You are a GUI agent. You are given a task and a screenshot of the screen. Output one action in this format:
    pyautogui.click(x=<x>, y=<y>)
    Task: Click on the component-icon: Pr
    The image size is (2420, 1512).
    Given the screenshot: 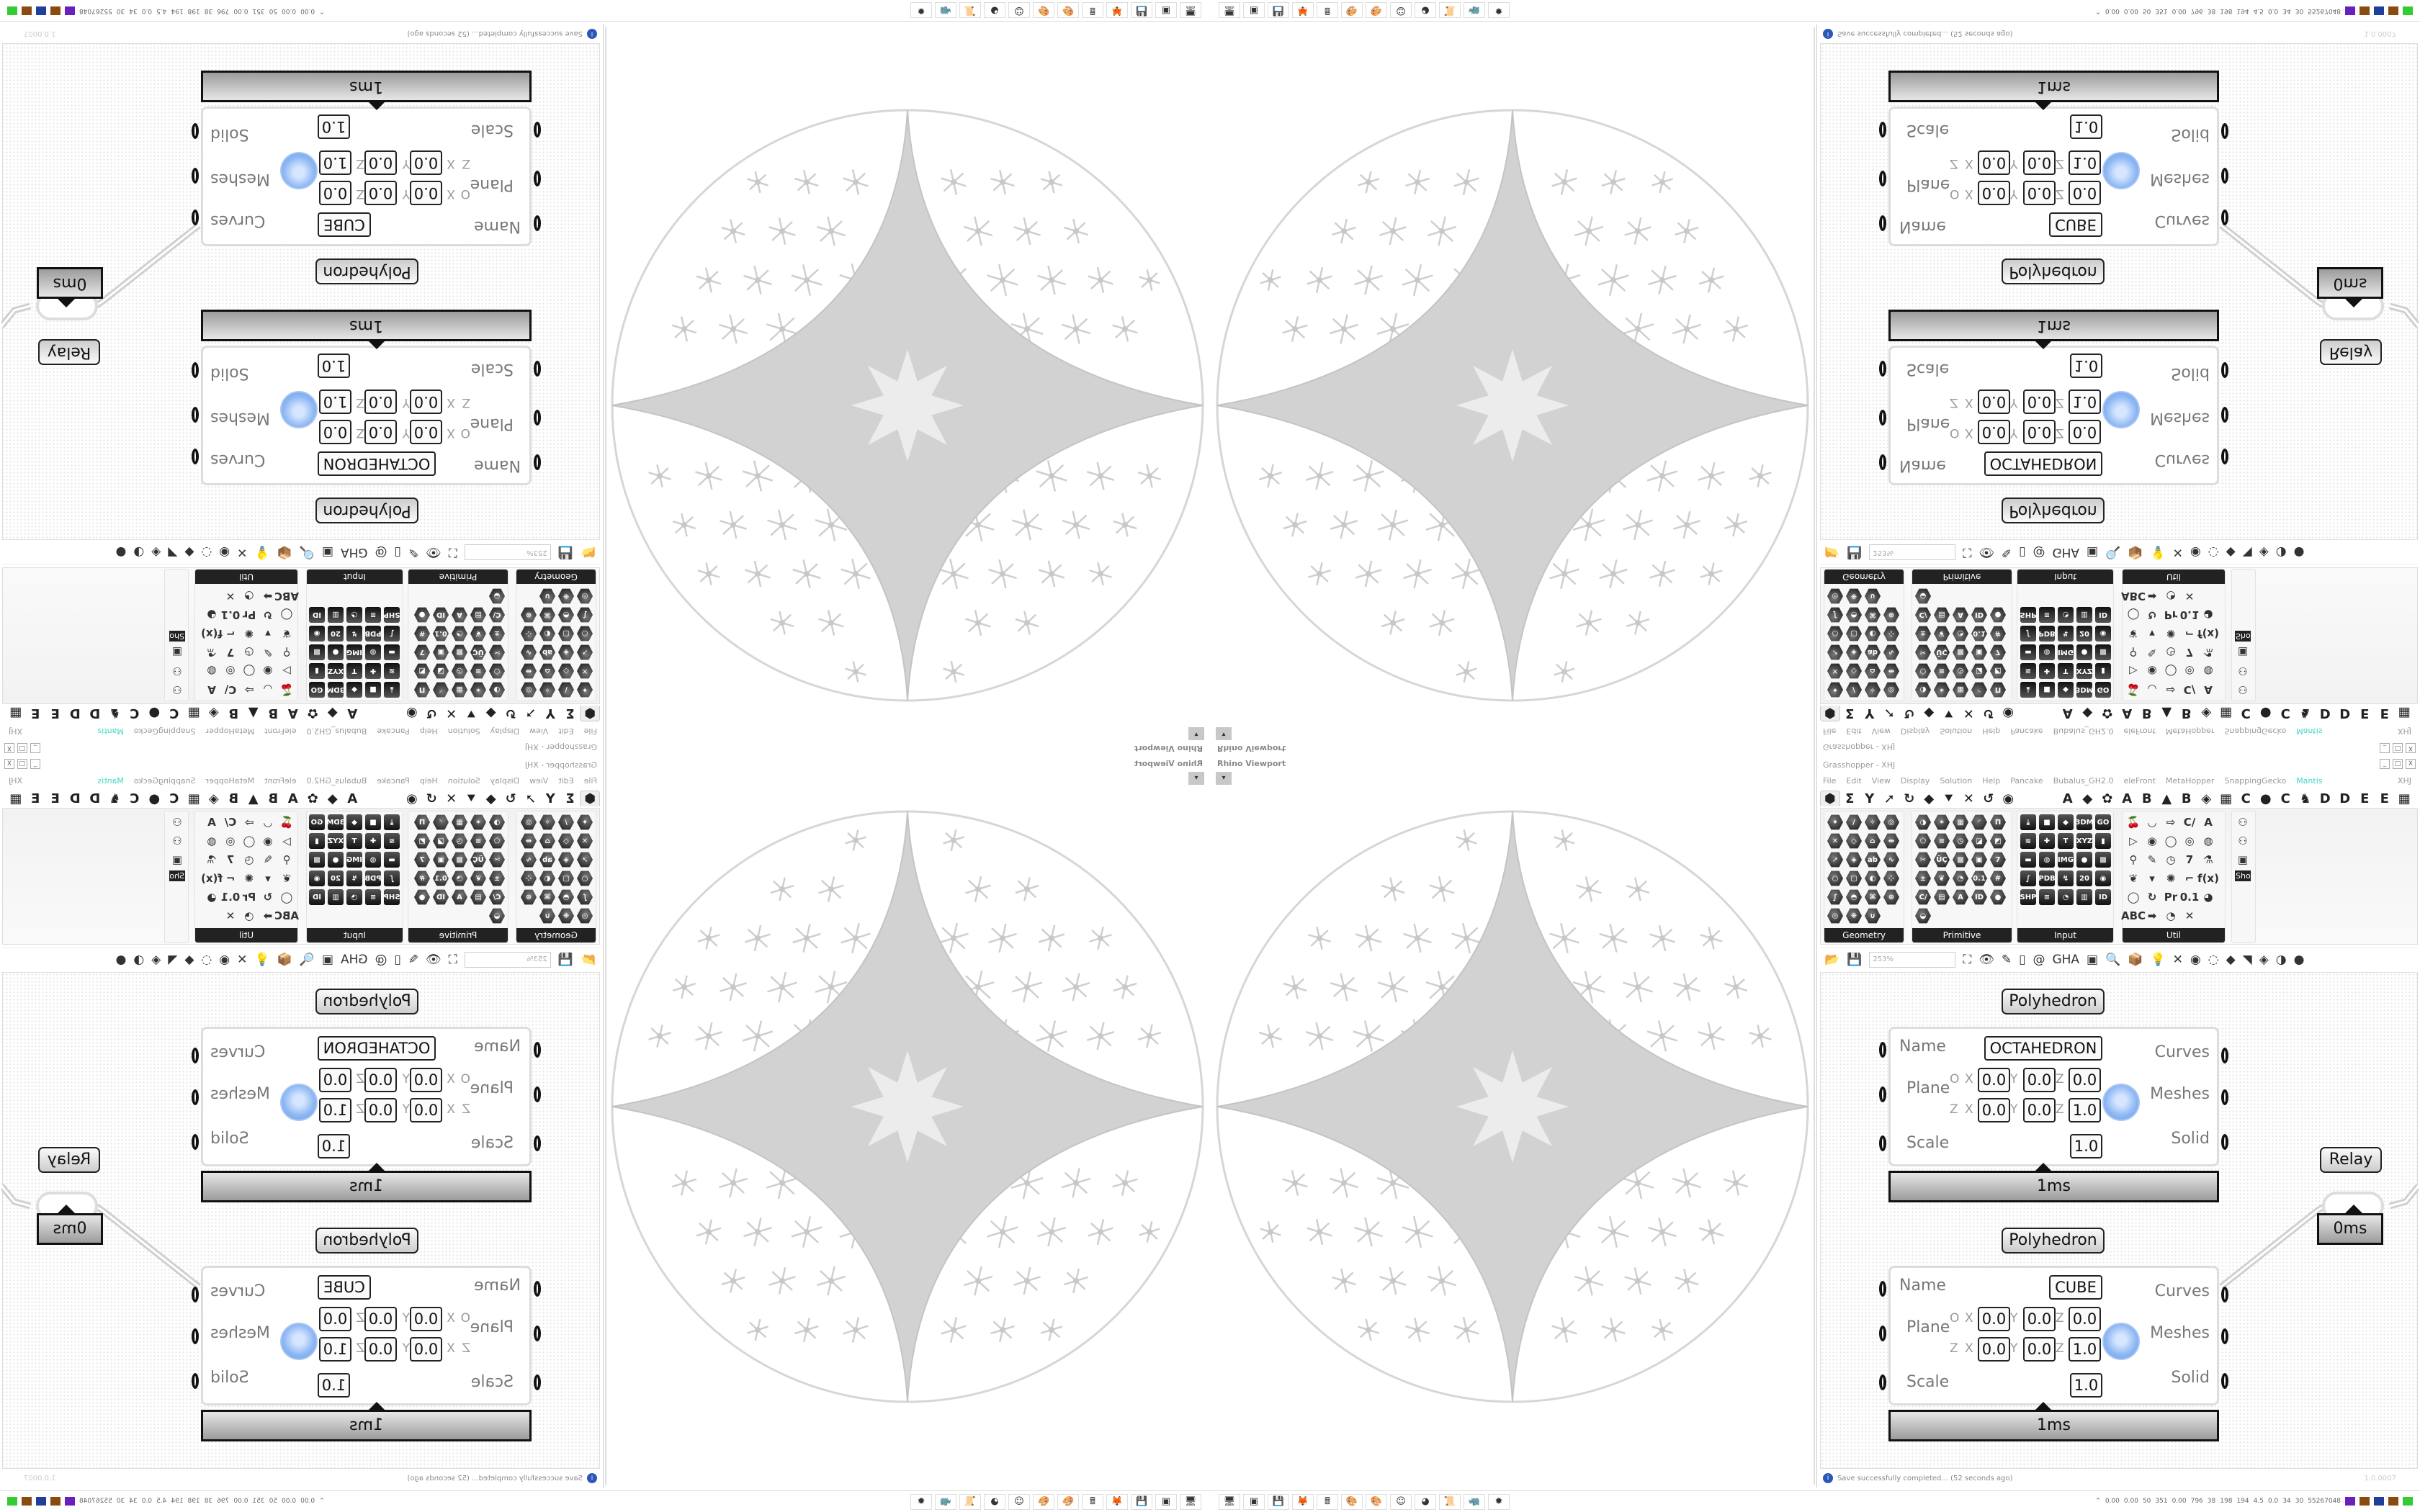 What is the action you would take?
    pyautogui.click(x=2171, y=897)
    